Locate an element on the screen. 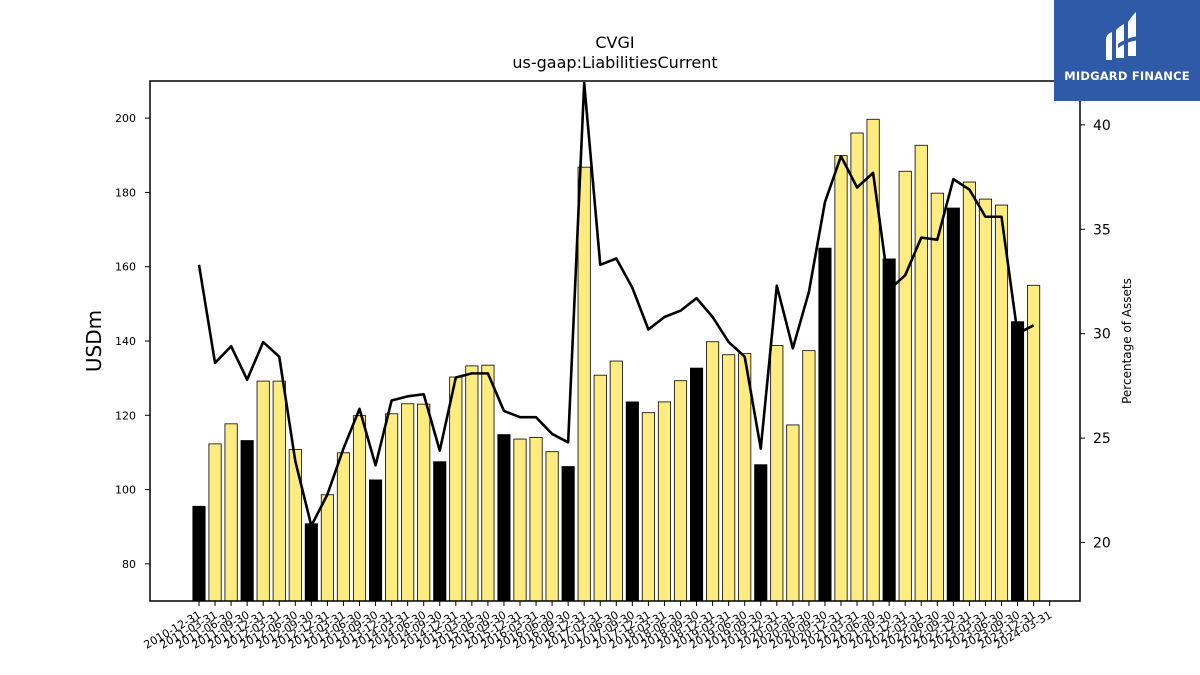 The width and height of the screenshot is (1200, 675). y2-axis-label: Percentage of Assets is located at coordinates (1127, 341).